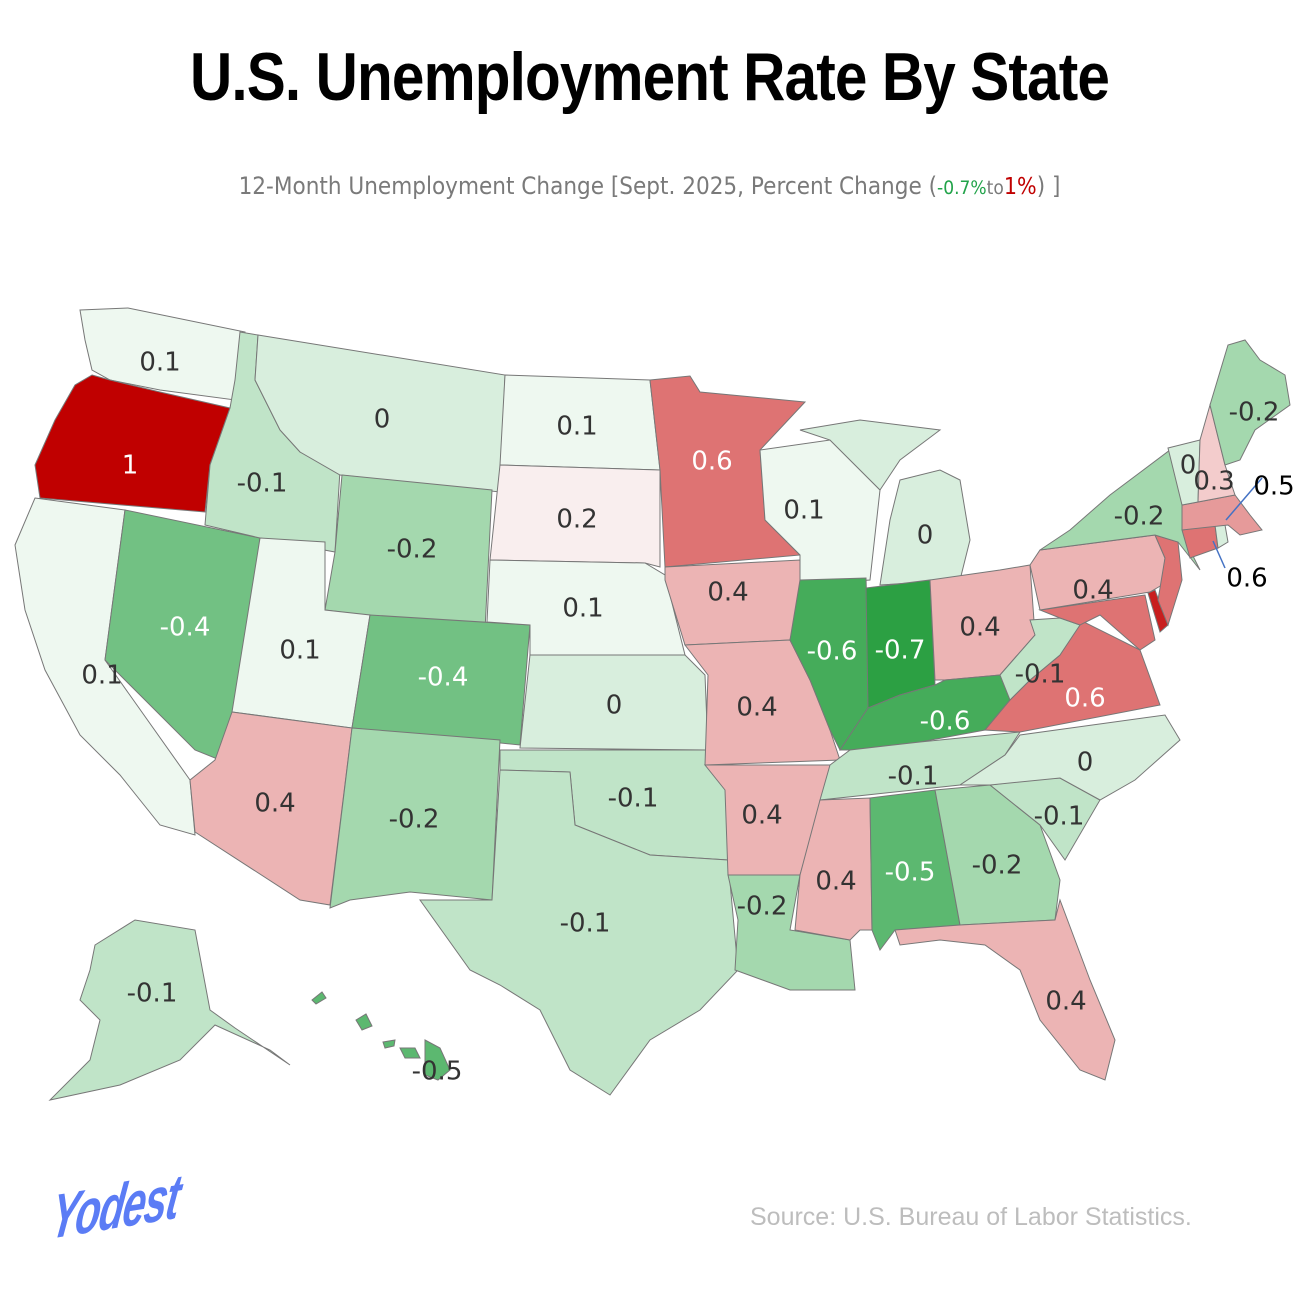  Describe the element at coordinates (900, 651) in the screenshot. I see `state-value-label-in: -0.7` at that location.